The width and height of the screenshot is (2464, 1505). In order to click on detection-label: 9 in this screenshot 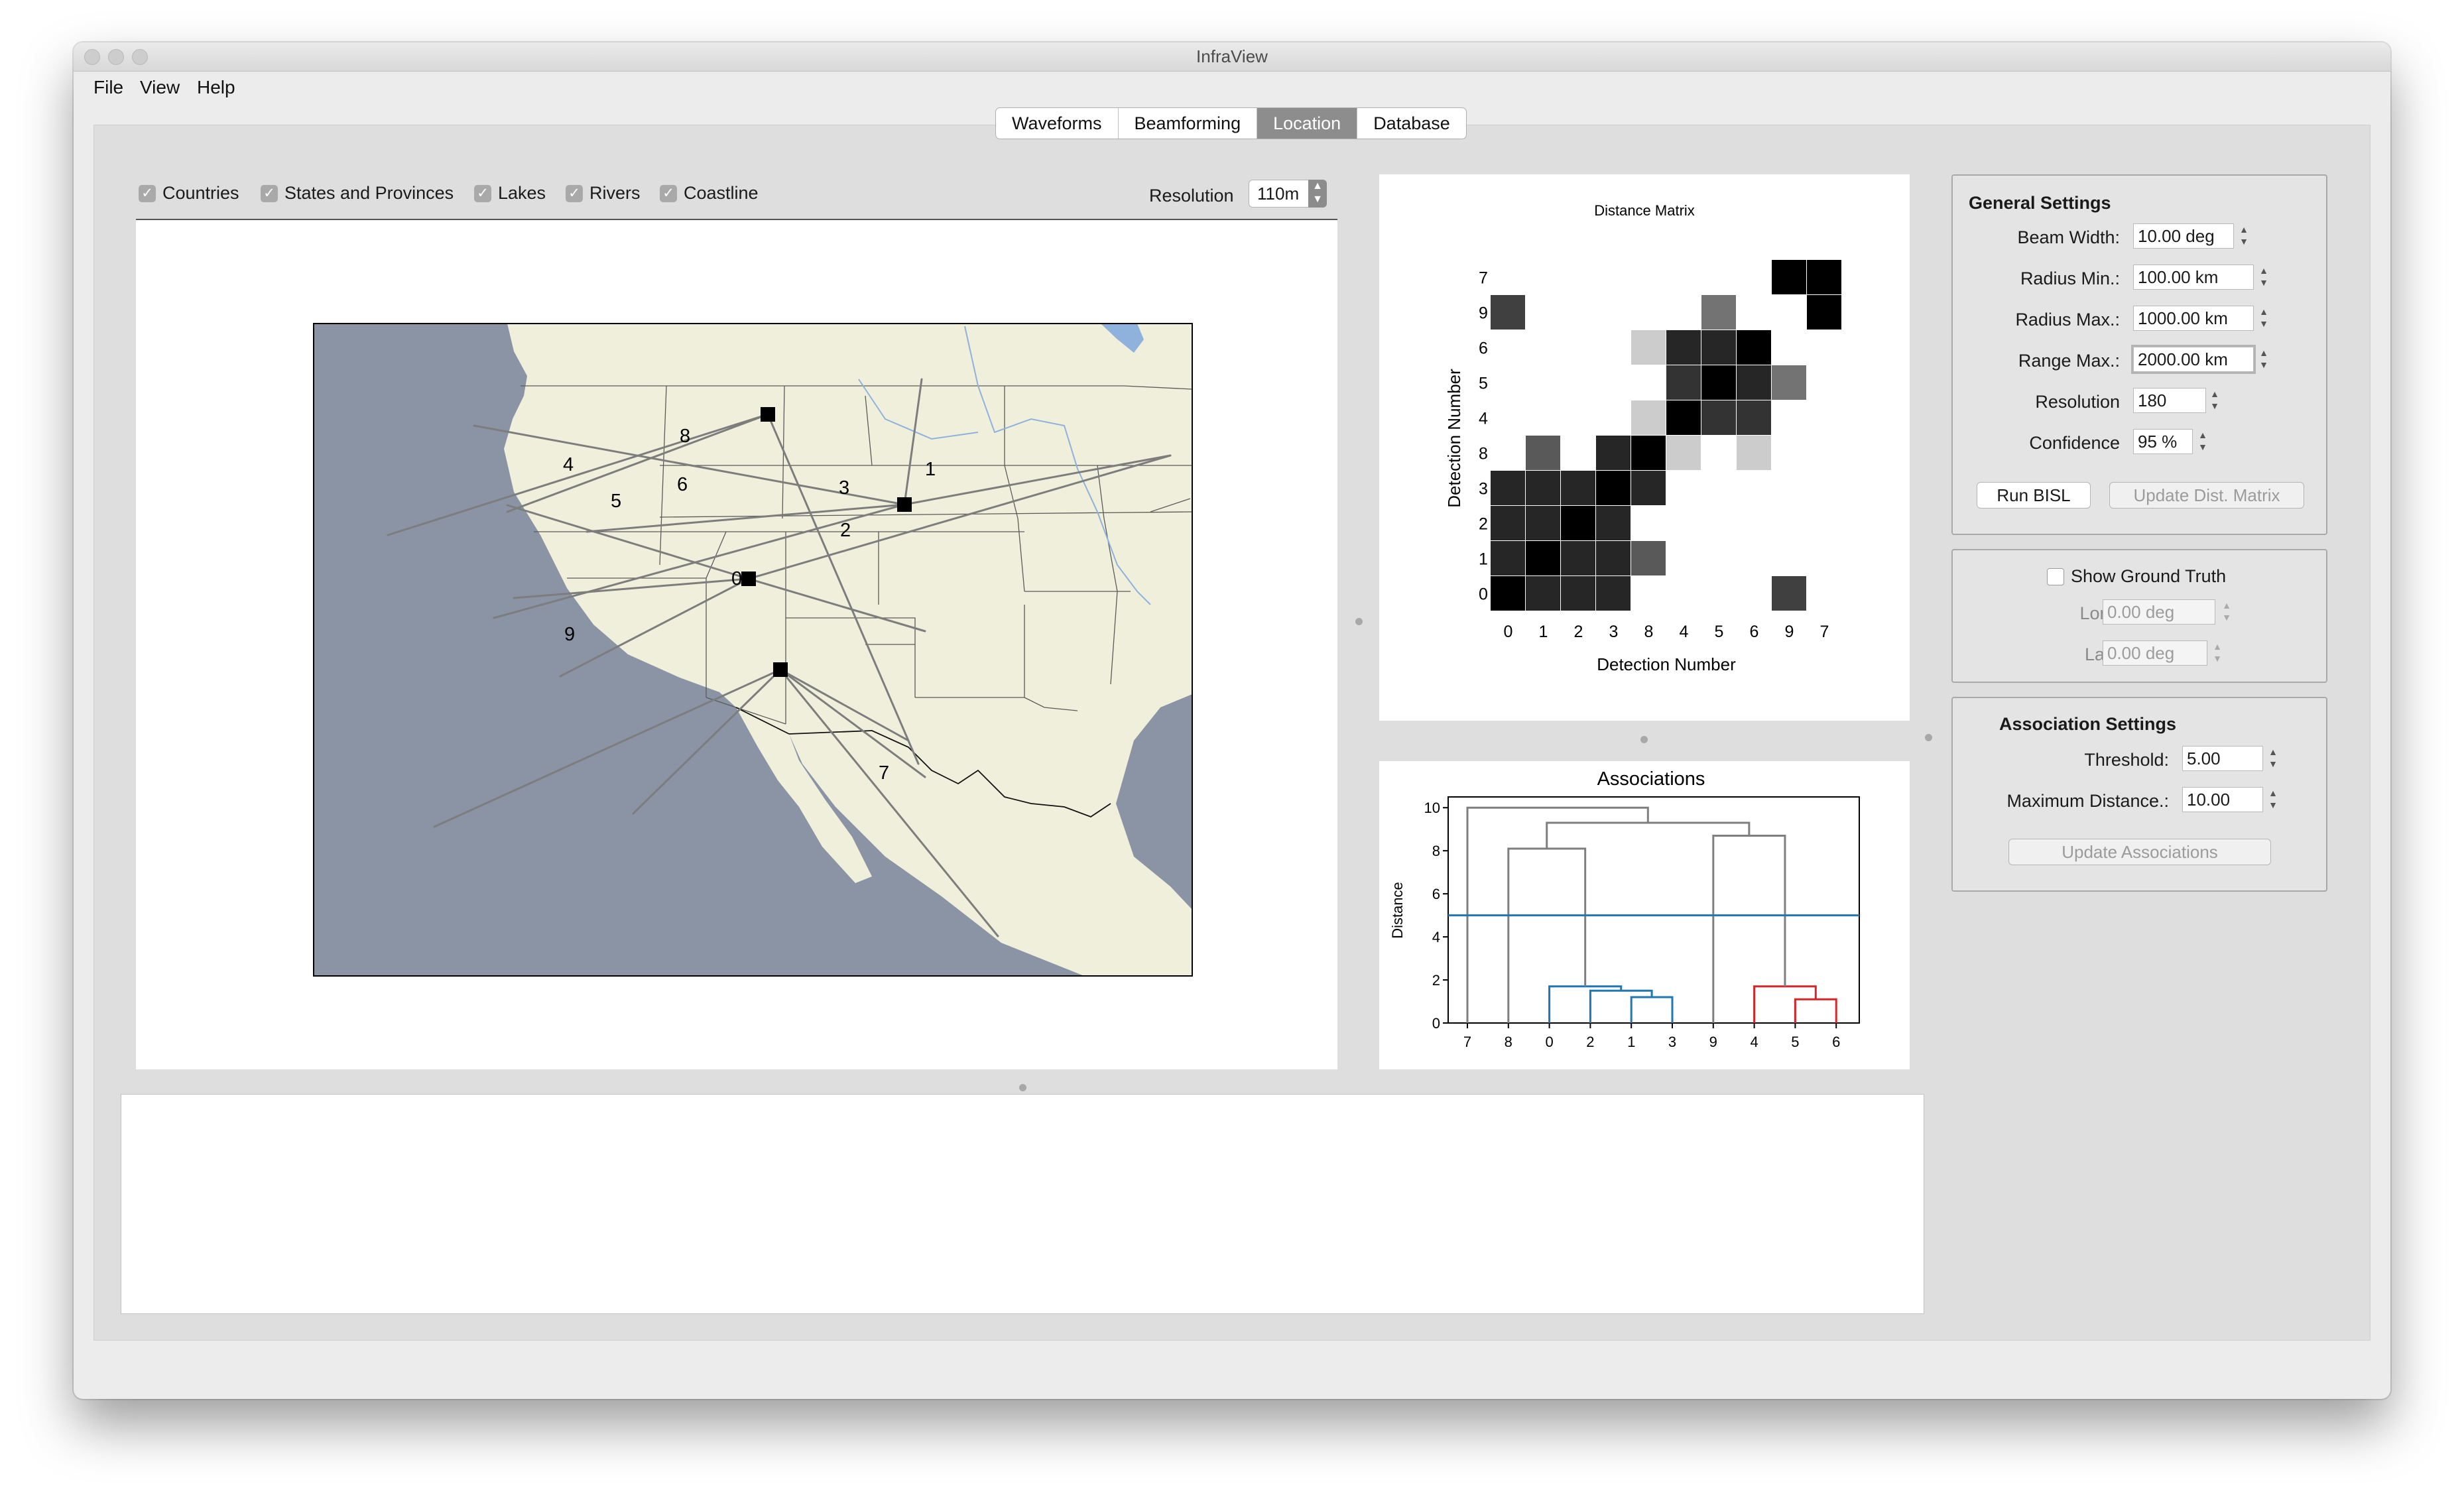, I will do `click(569, 635)`.